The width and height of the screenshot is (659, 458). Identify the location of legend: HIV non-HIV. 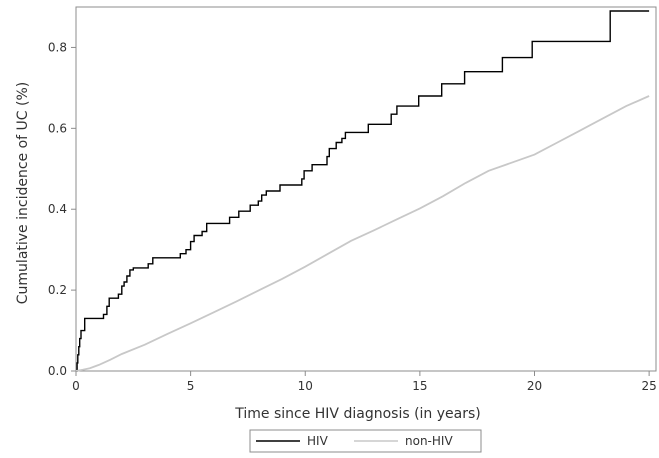
(365, 441).